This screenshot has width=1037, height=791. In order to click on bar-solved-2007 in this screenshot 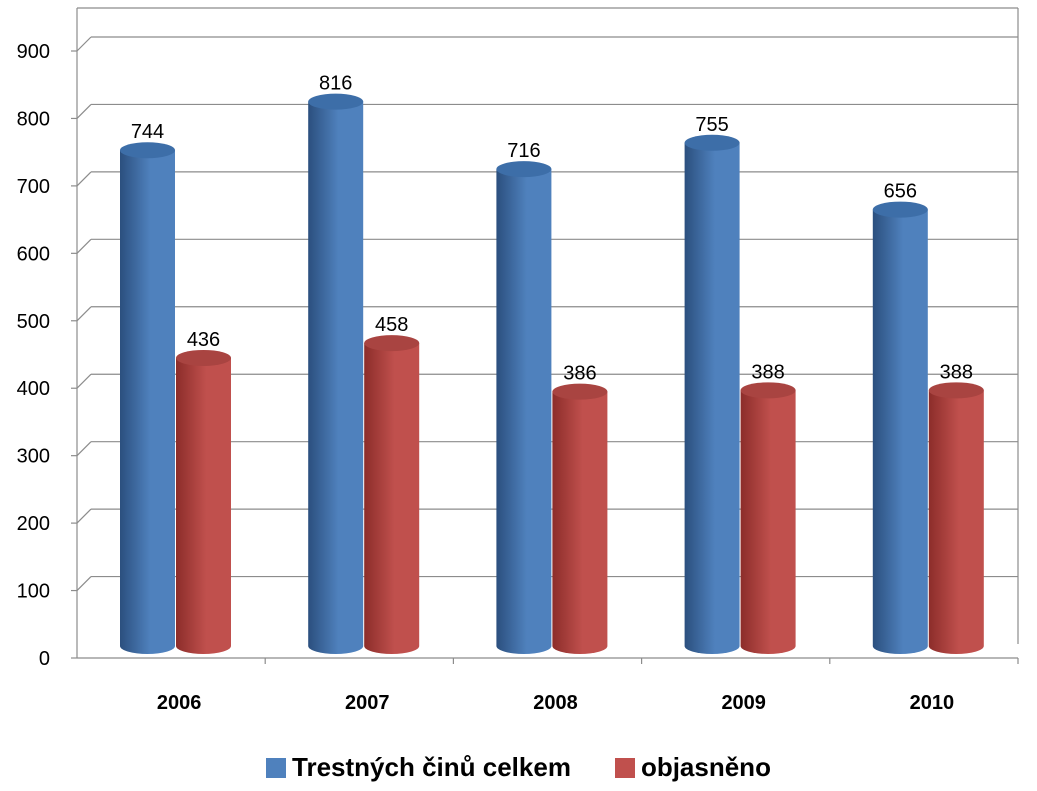, I will do `click(392, 494)`.